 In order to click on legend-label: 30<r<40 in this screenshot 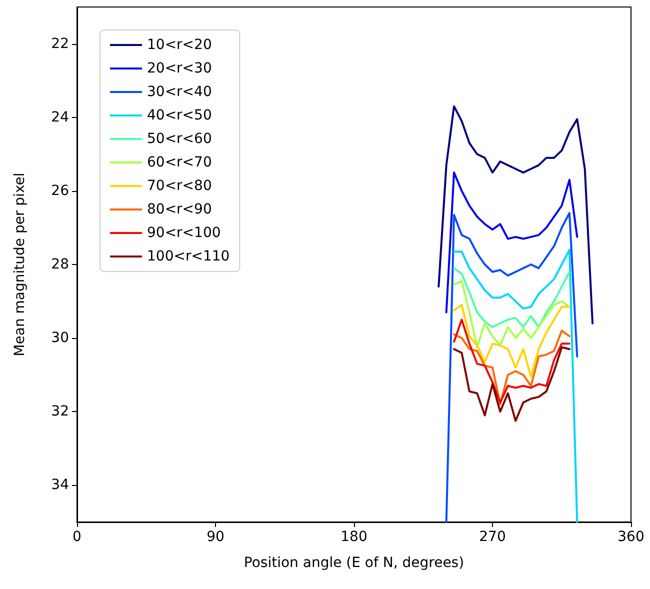, I will do `click(179, 92)`.